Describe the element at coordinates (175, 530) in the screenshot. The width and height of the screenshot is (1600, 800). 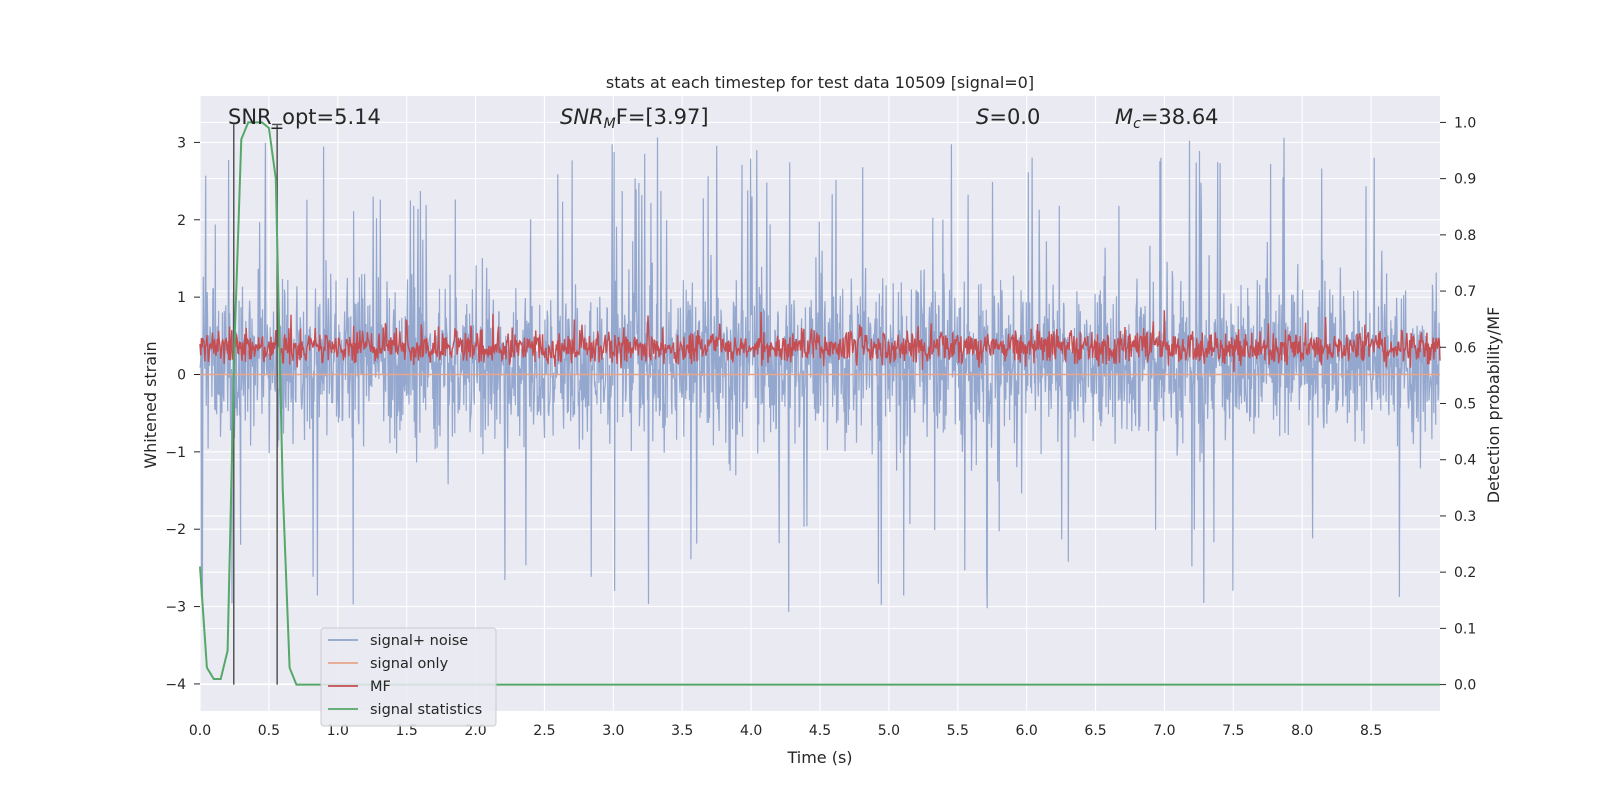
I see `y-tick-label: −2` at that location.